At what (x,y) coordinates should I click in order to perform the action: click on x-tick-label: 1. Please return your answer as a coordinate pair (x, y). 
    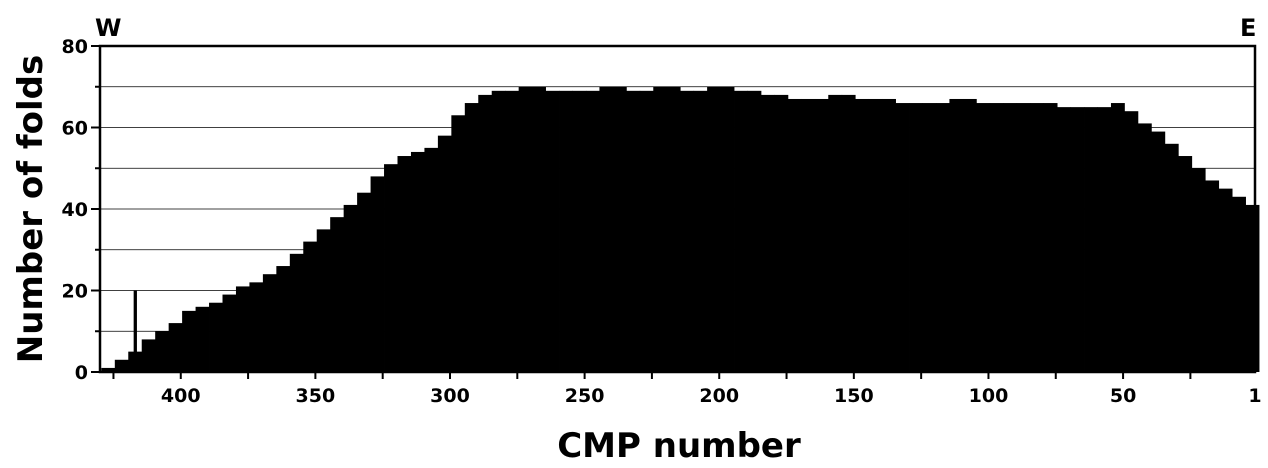
    Looking at the image, I should click on (1254, 396).